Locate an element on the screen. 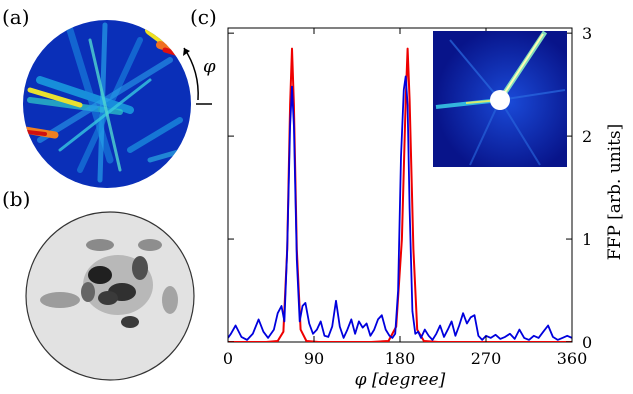 This screenshot has height=394, width=633. y-axis-label: FFP [arb. units] is located at coordinates (615, 192).